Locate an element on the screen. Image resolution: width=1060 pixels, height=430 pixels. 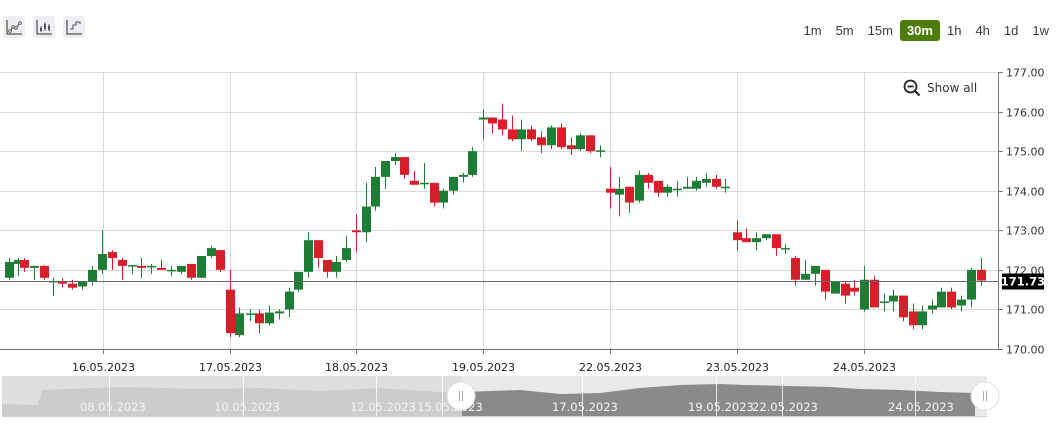
line-chart-button is located at coordinates (14, 27).